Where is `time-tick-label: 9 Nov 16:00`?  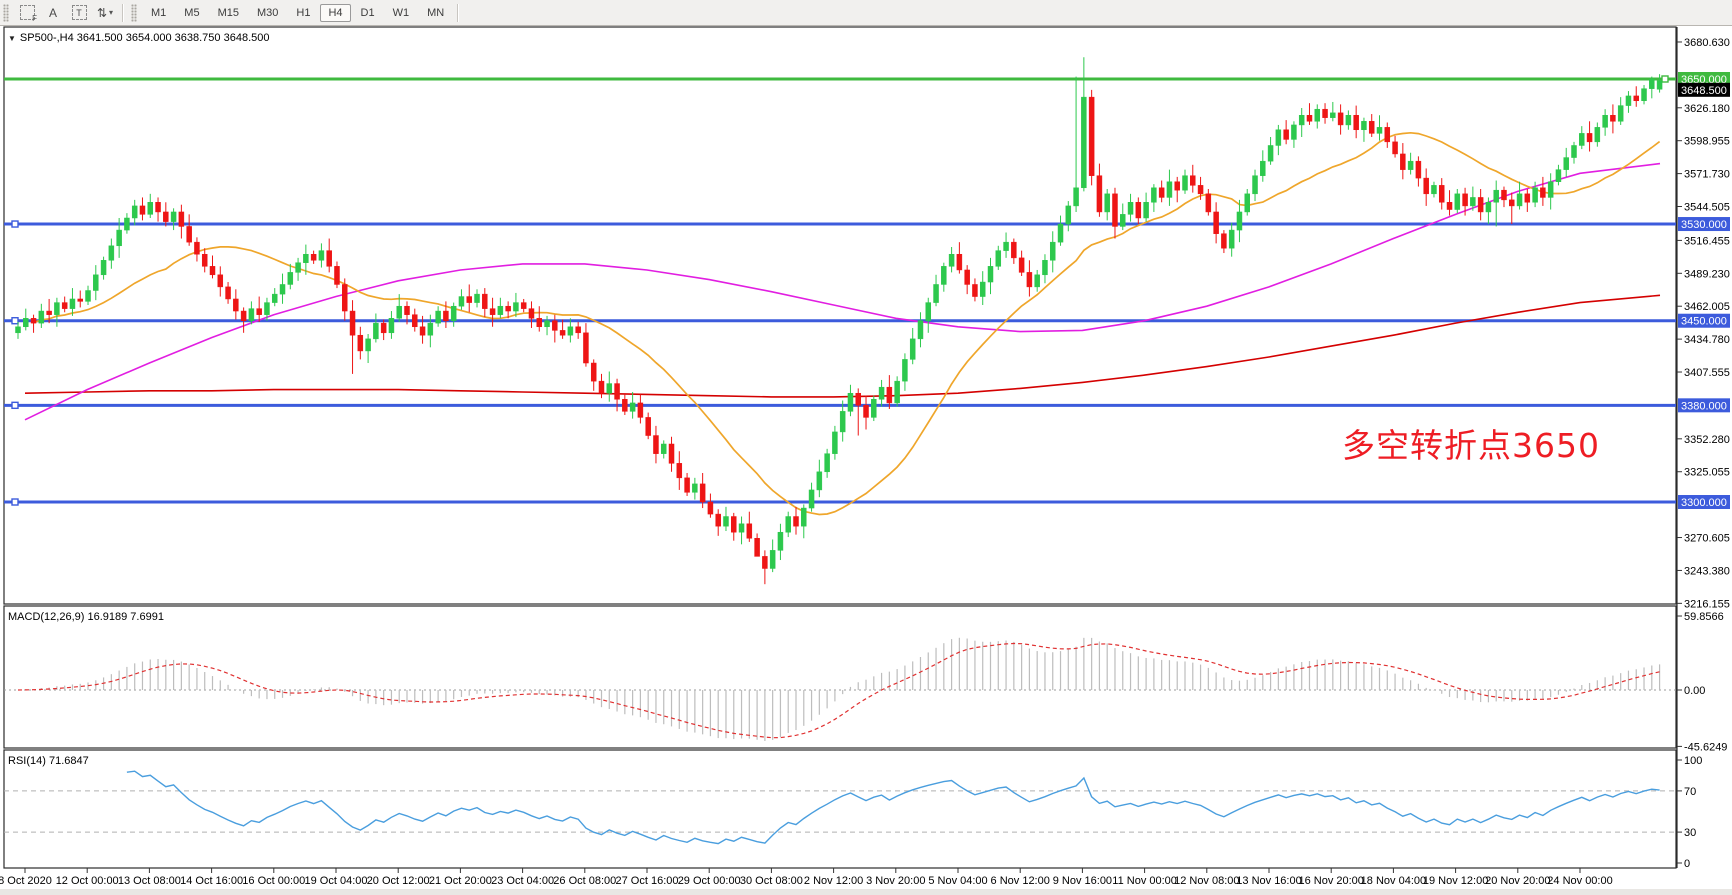 time-tick-label: 9 Nov 16:00 is located at coordinates (1082, 881).